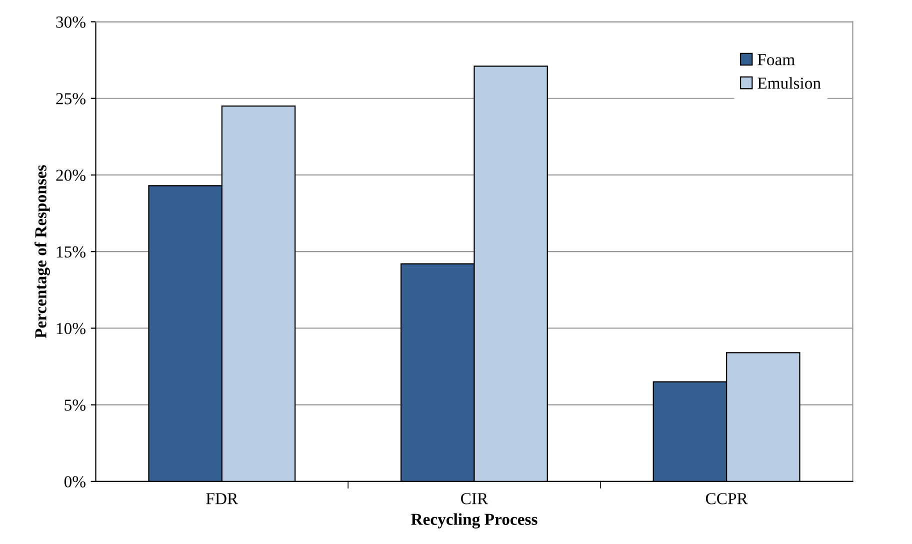 The width and height of the screenshot is (912, 544). What do you see at coordinates (42, 251) in the screenshot?
I see `y-axis-title: Percentage of Responses` at bounding box center [42, 251].